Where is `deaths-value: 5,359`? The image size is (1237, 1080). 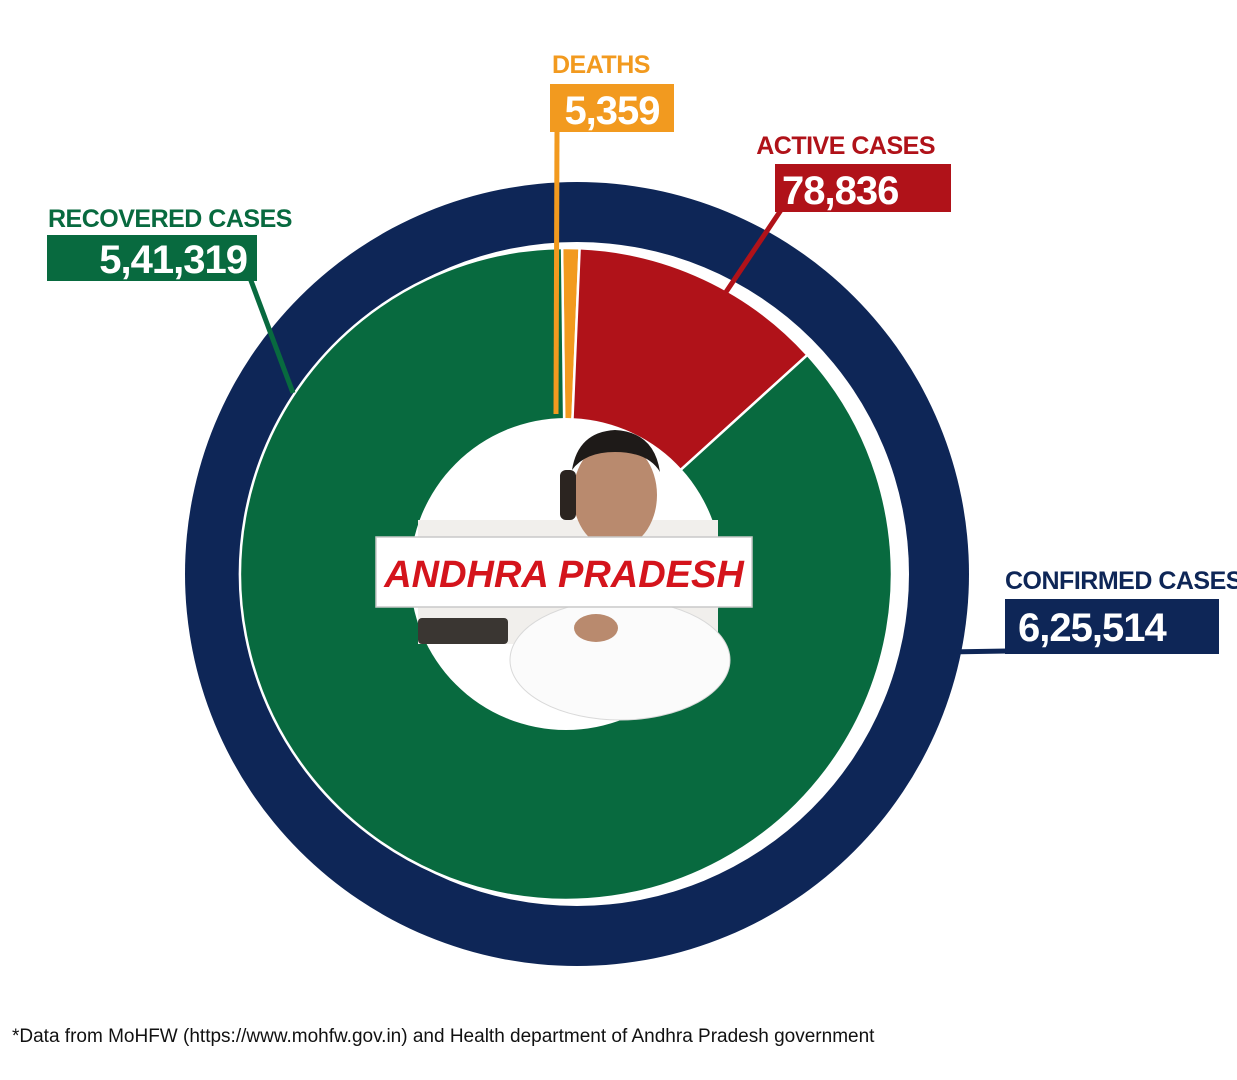
deaths-value: 5,359 is located at coordinates (611, 111).